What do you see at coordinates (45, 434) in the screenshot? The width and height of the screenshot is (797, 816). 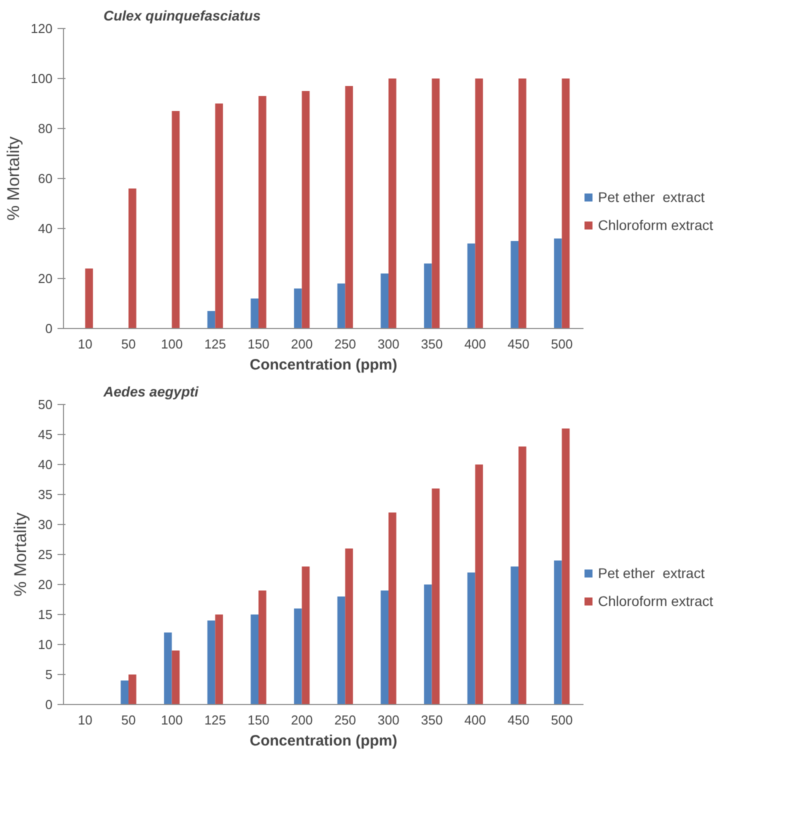 I see `y-tick-label: 45` at bounding box center [45, 434].